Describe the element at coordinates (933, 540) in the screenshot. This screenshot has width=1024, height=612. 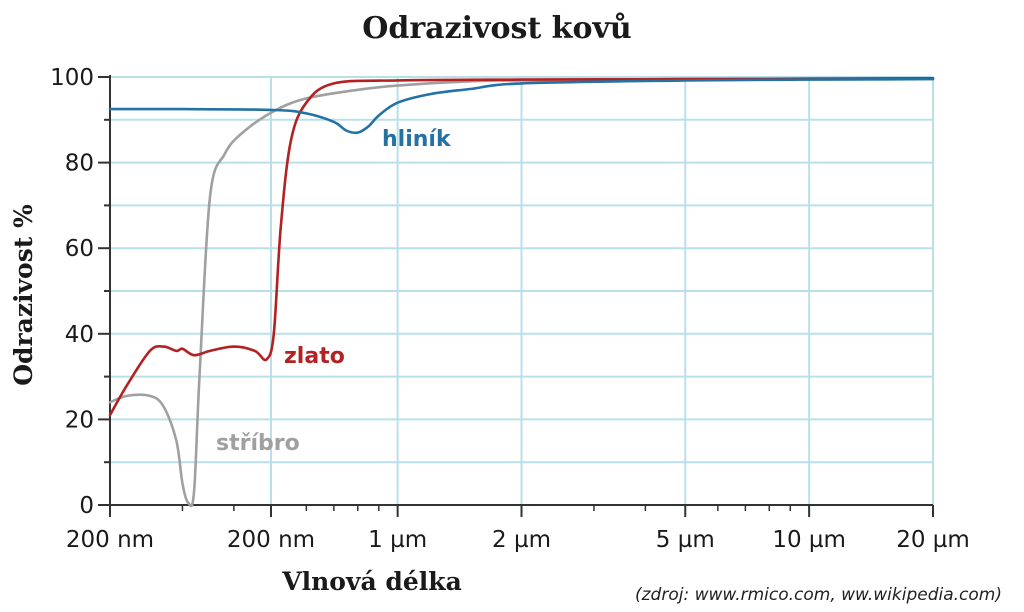
I see `x-tick-label: 20 µm` at that location.